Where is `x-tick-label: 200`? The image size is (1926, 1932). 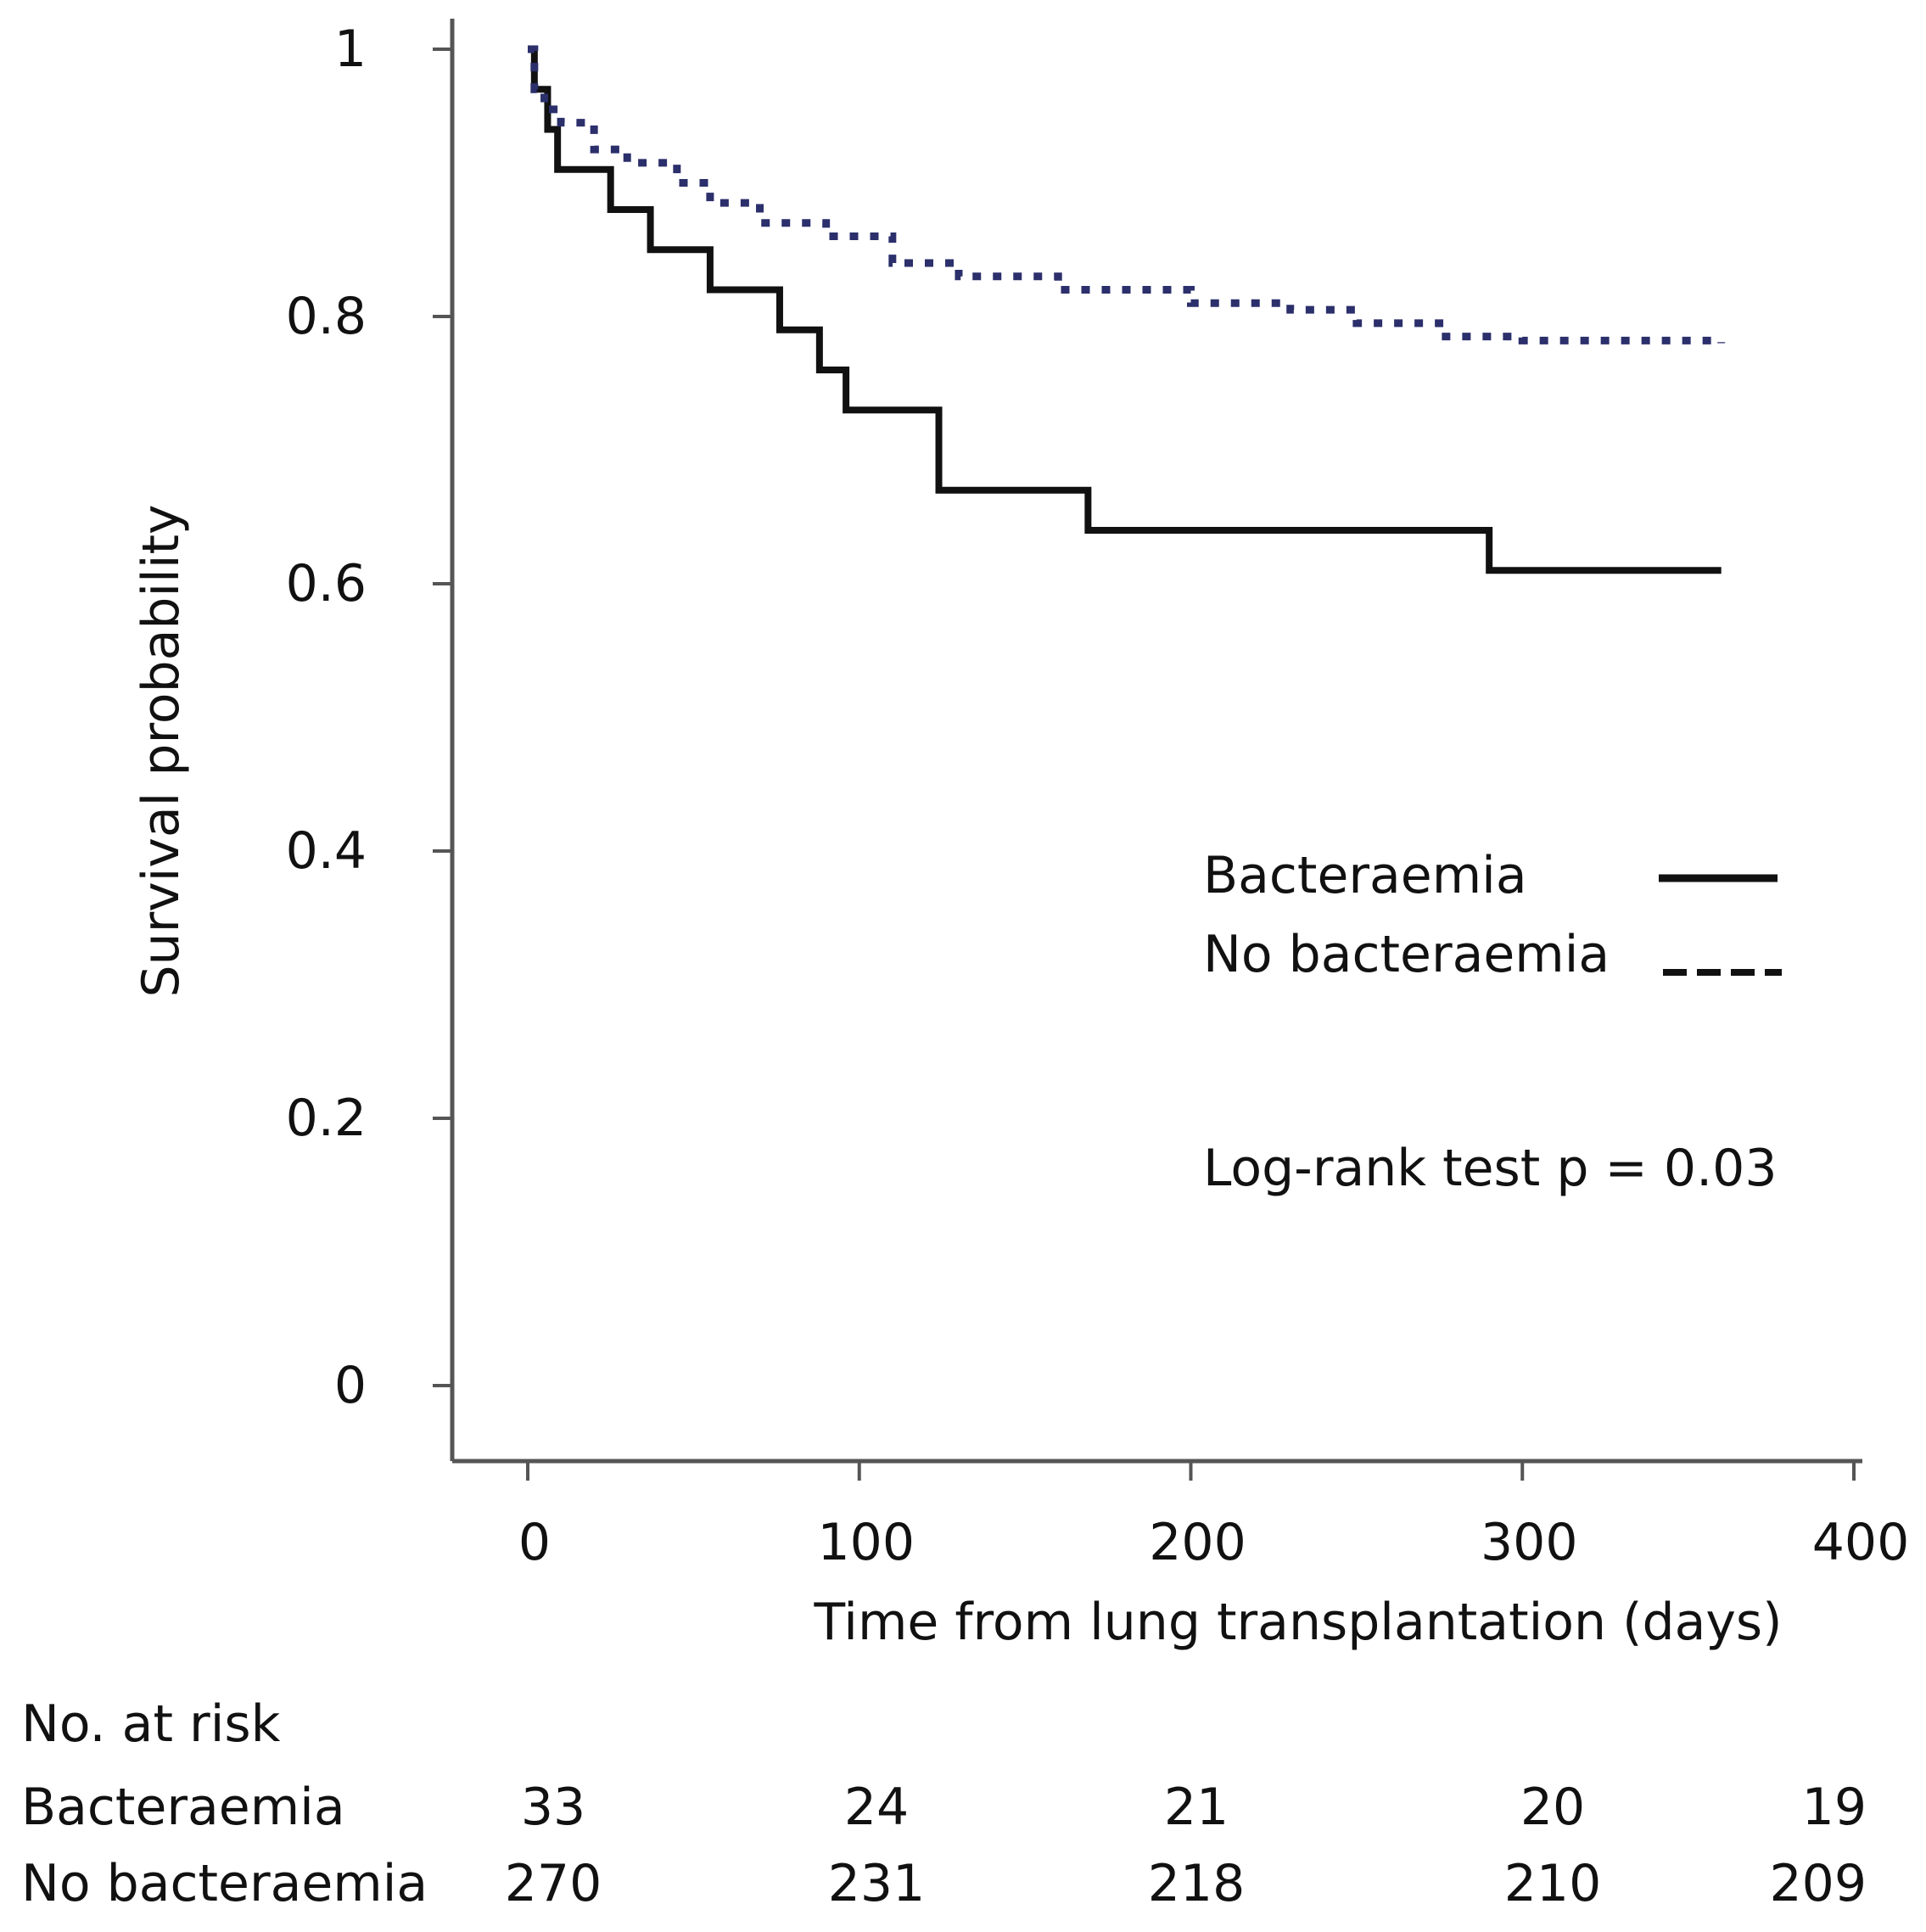 x-tick-label: 200 is located at coordinates (1197, 1543).